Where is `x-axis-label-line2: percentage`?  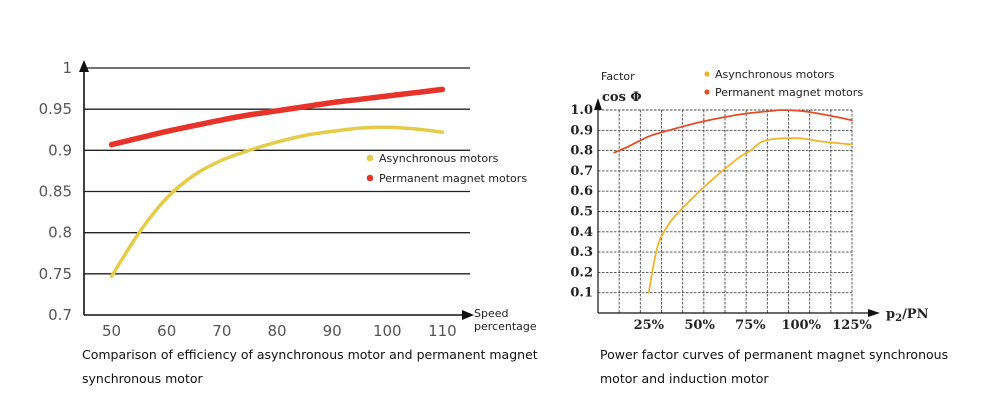
x-axis-label-line2: percentage is located at coordinates (505, 326).